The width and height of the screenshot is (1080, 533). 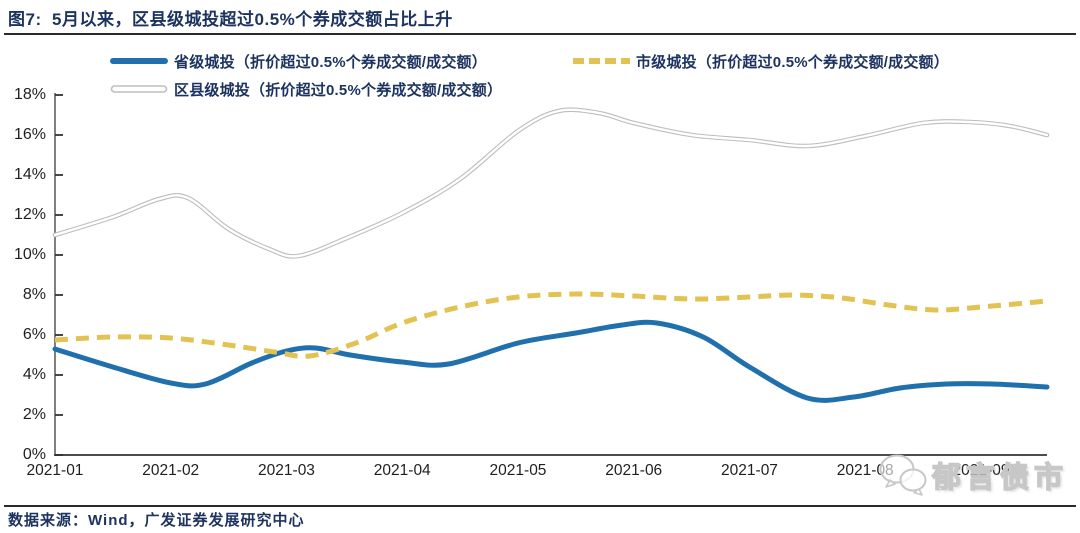 I want to click on double-line-swatch-icon, so click(x=139, y=89).